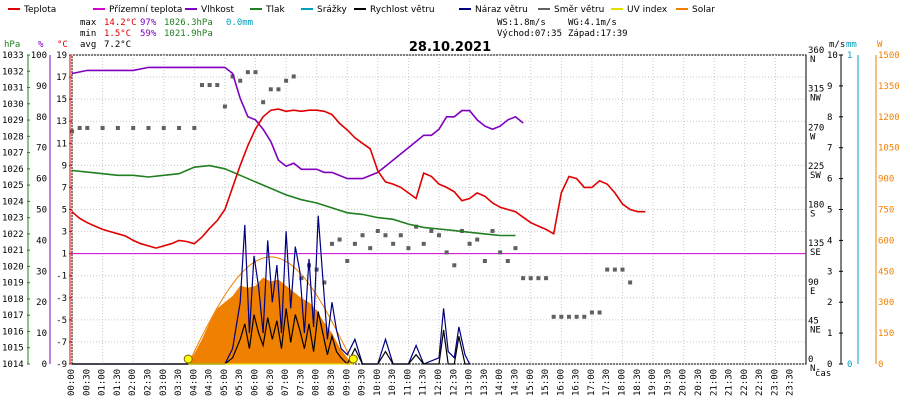 The width and height of the screenshot is (900, 400). Describe the element at coordinates (353, 359) in the screenshot. I see `sunset-marker` at that location.